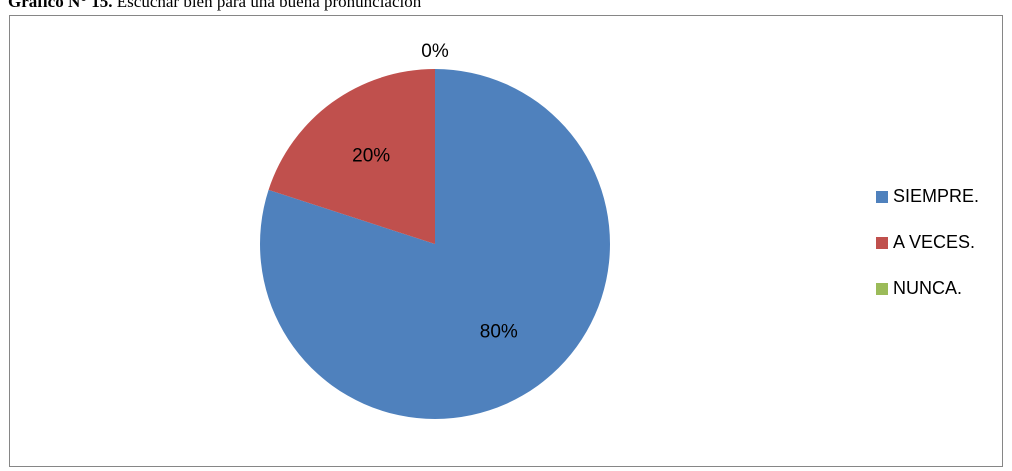 This screenshot has height=471, width=1012. I want to click on data-label-a-veces: 20%, so click(371, 156).